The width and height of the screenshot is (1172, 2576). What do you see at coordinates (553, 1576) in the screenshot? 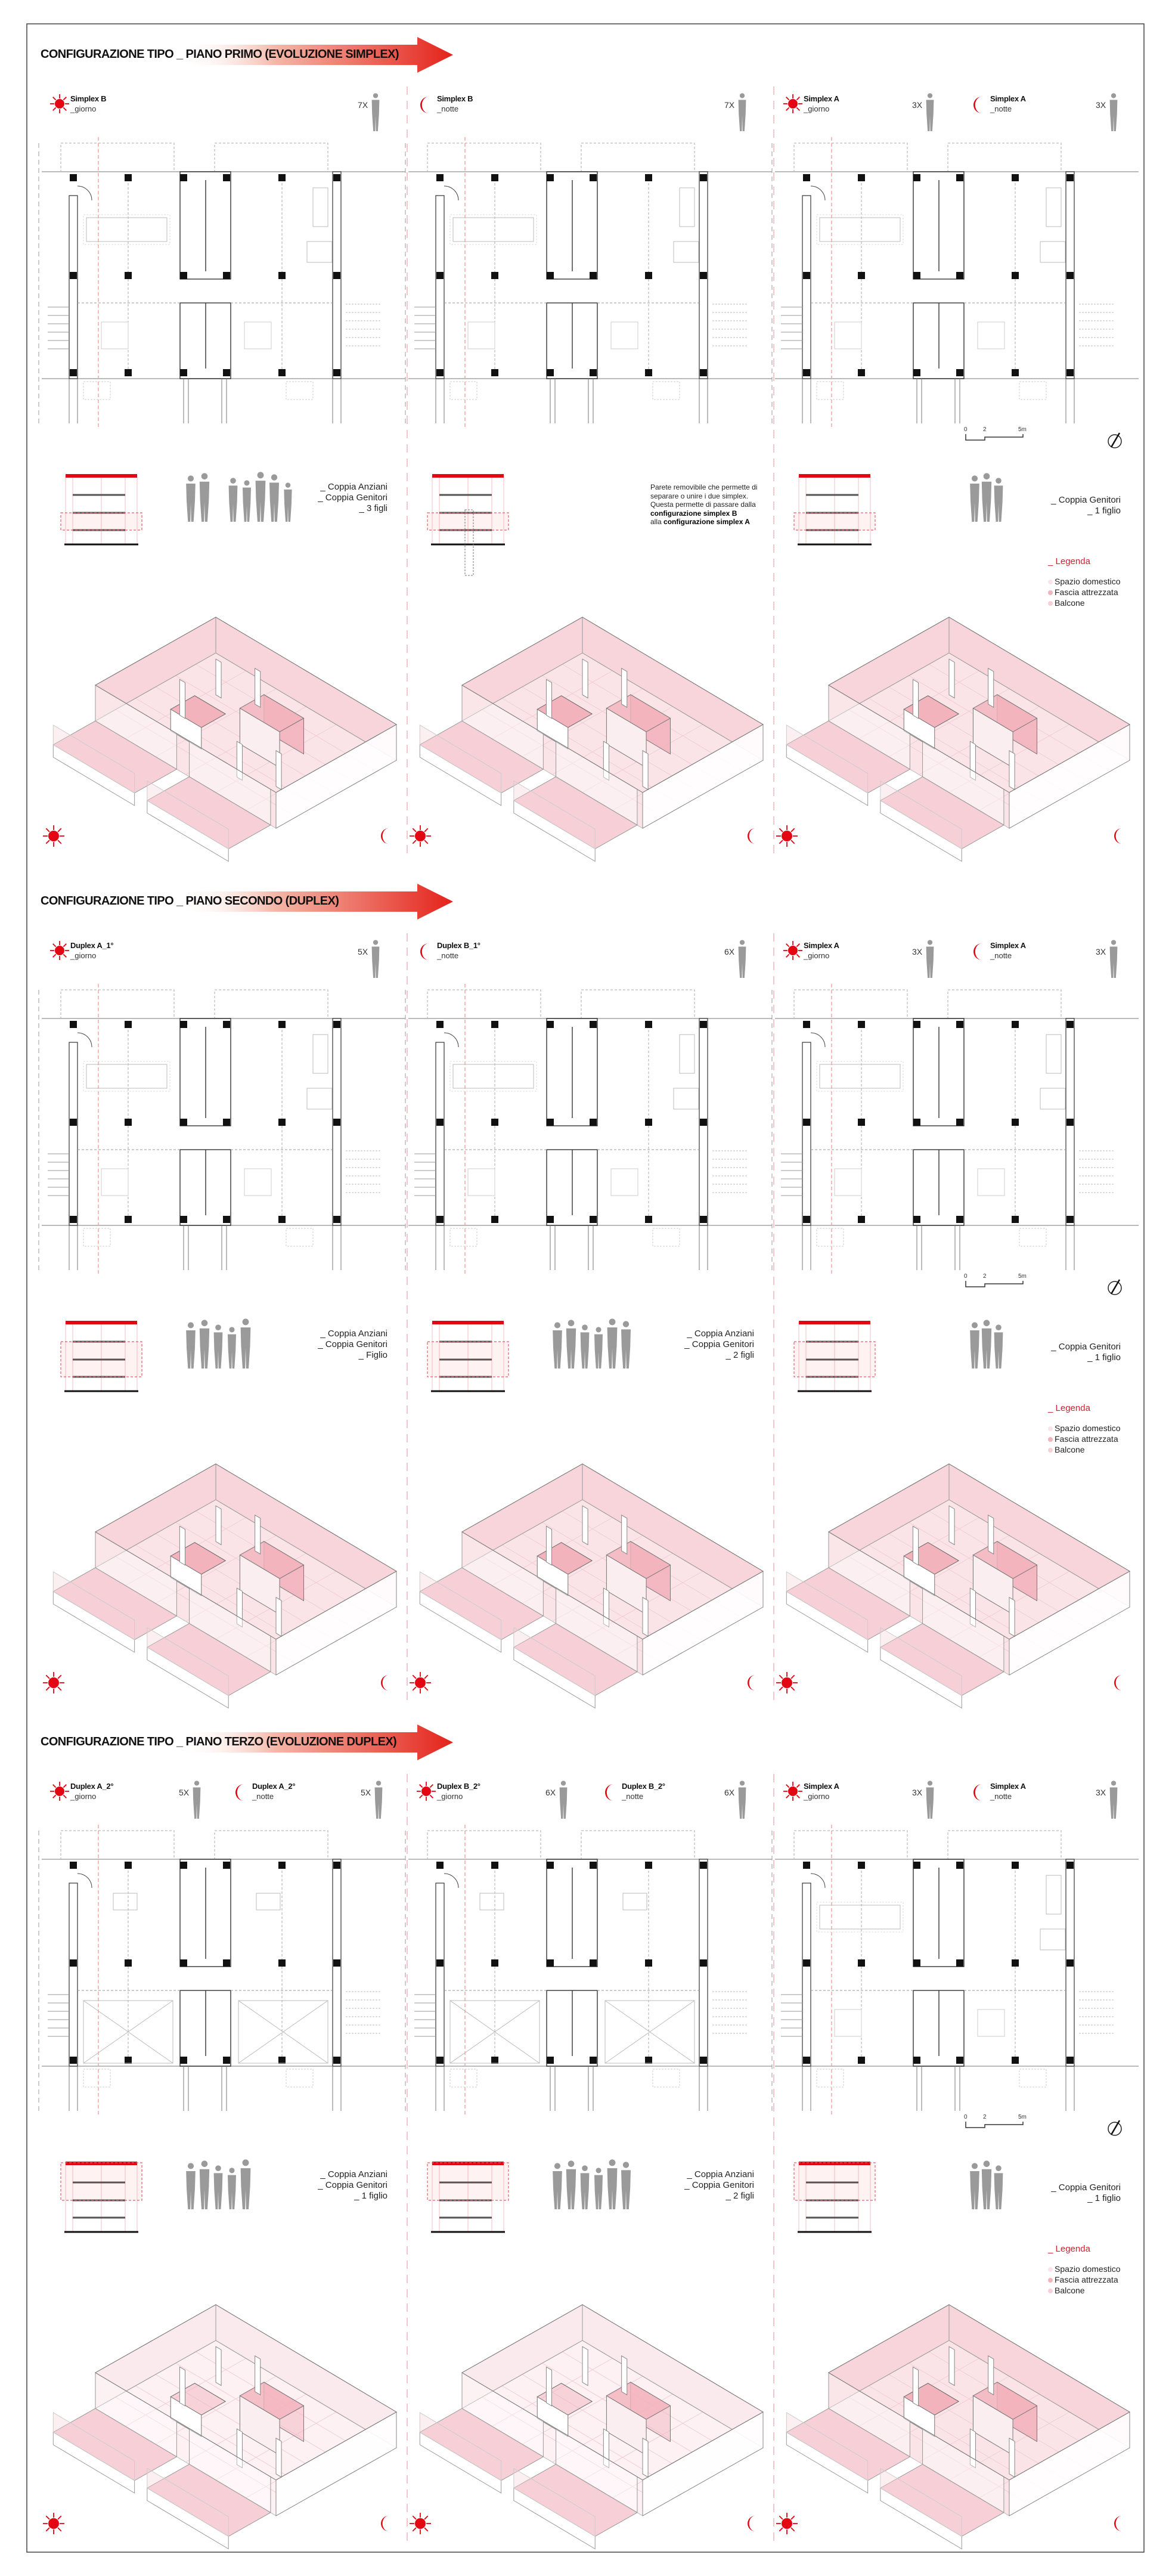
I see `core-lower-front` at bounding box center [553, 1576].